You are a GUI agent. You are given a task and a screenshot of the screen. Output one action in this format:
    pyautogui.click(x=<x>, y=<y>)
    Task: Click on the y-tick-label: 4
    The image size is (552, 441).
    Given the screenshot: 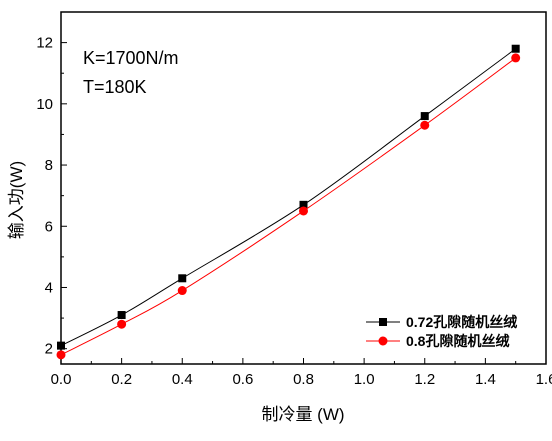 What is the action you would take?
    pyautogui.click(x=49, y=287)
    